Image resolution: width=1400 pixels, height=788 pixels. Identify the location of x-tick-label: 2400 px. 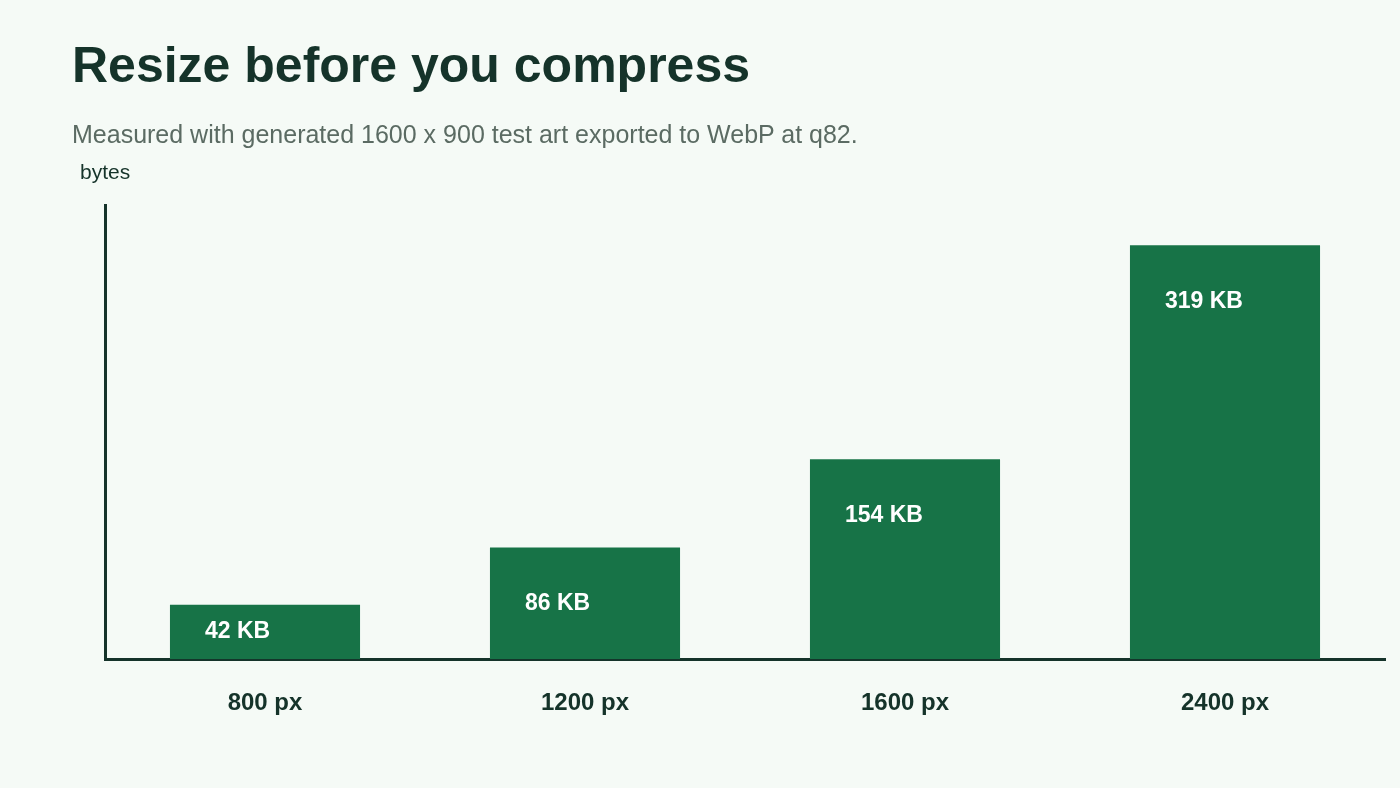
(1225, 702).